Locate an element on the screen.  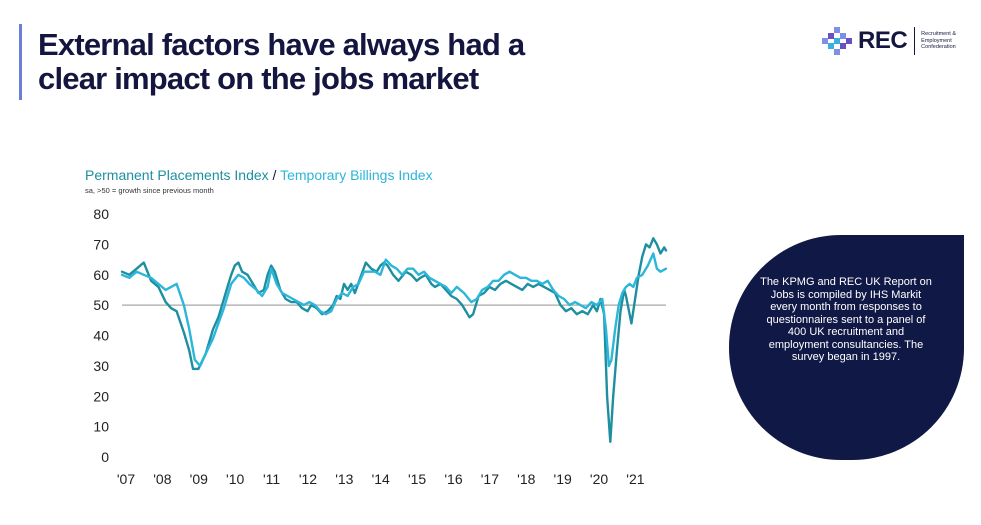
x-tick-label: '21 is located at coordinates (635, 479).